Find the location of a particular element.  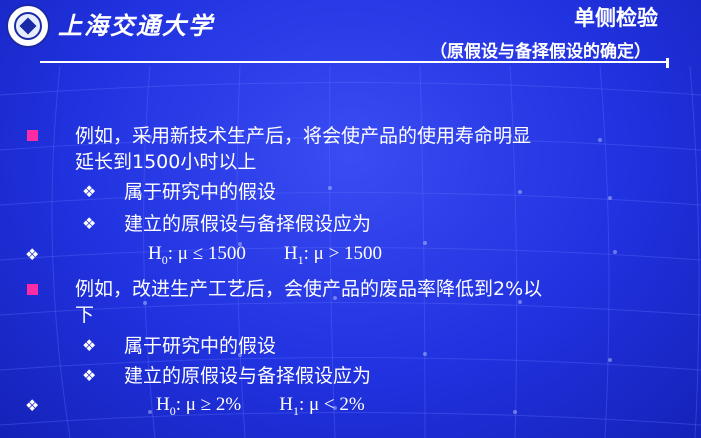

header-divider is located at coordinates (354, 62).